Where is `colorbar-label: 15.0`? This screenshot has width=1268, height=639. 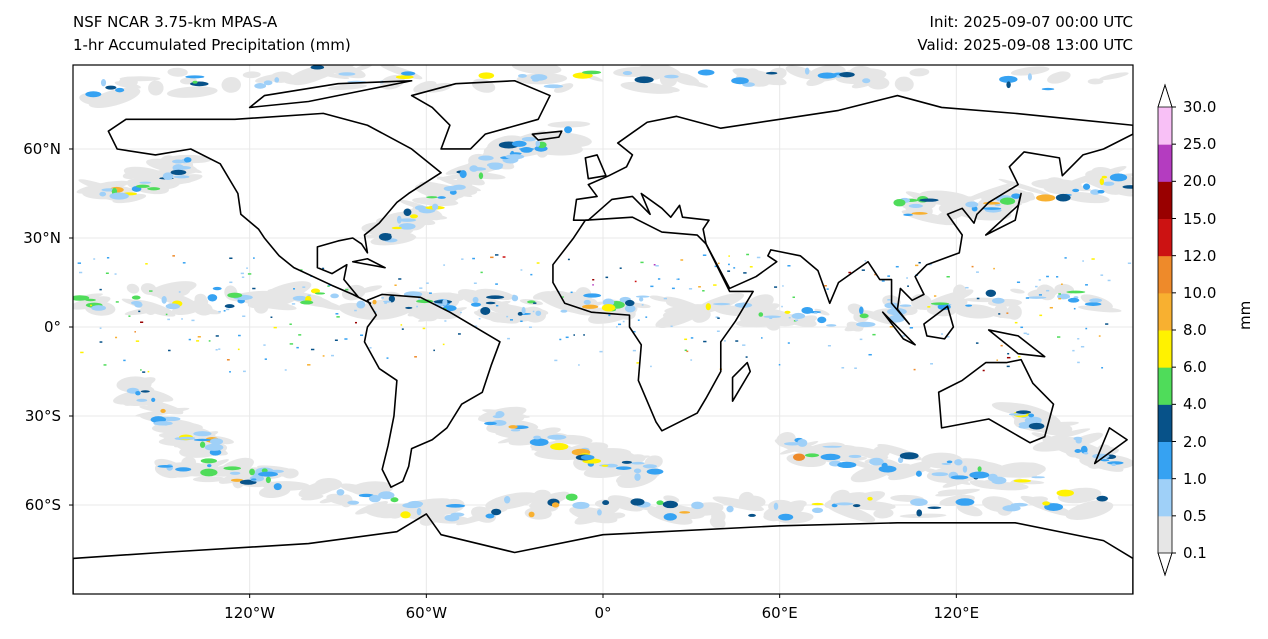
colorbar-label: 15.0 is located at coordinates (1200, 218).